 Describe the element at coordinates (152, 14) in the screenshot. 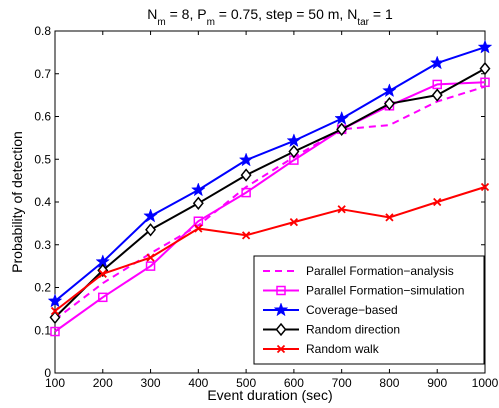

I see `title-part: N` at that location.